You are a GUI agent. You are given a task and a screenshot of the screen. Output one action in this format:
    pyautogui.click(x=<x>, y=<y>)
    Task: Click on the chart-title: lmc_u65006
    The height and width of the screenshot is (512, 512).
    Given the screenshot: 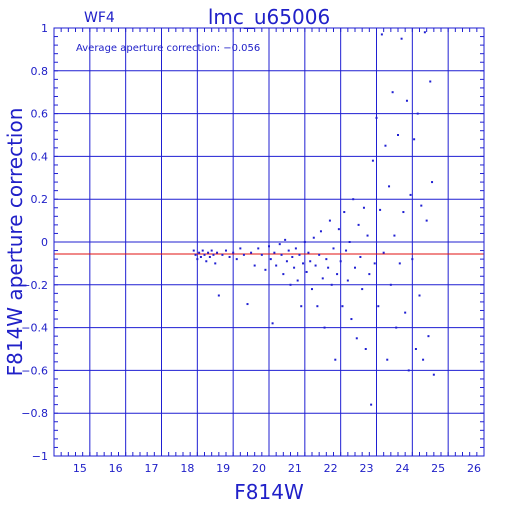 What is the action you would take?
    pyautogui.click(x=269, y=17)
    